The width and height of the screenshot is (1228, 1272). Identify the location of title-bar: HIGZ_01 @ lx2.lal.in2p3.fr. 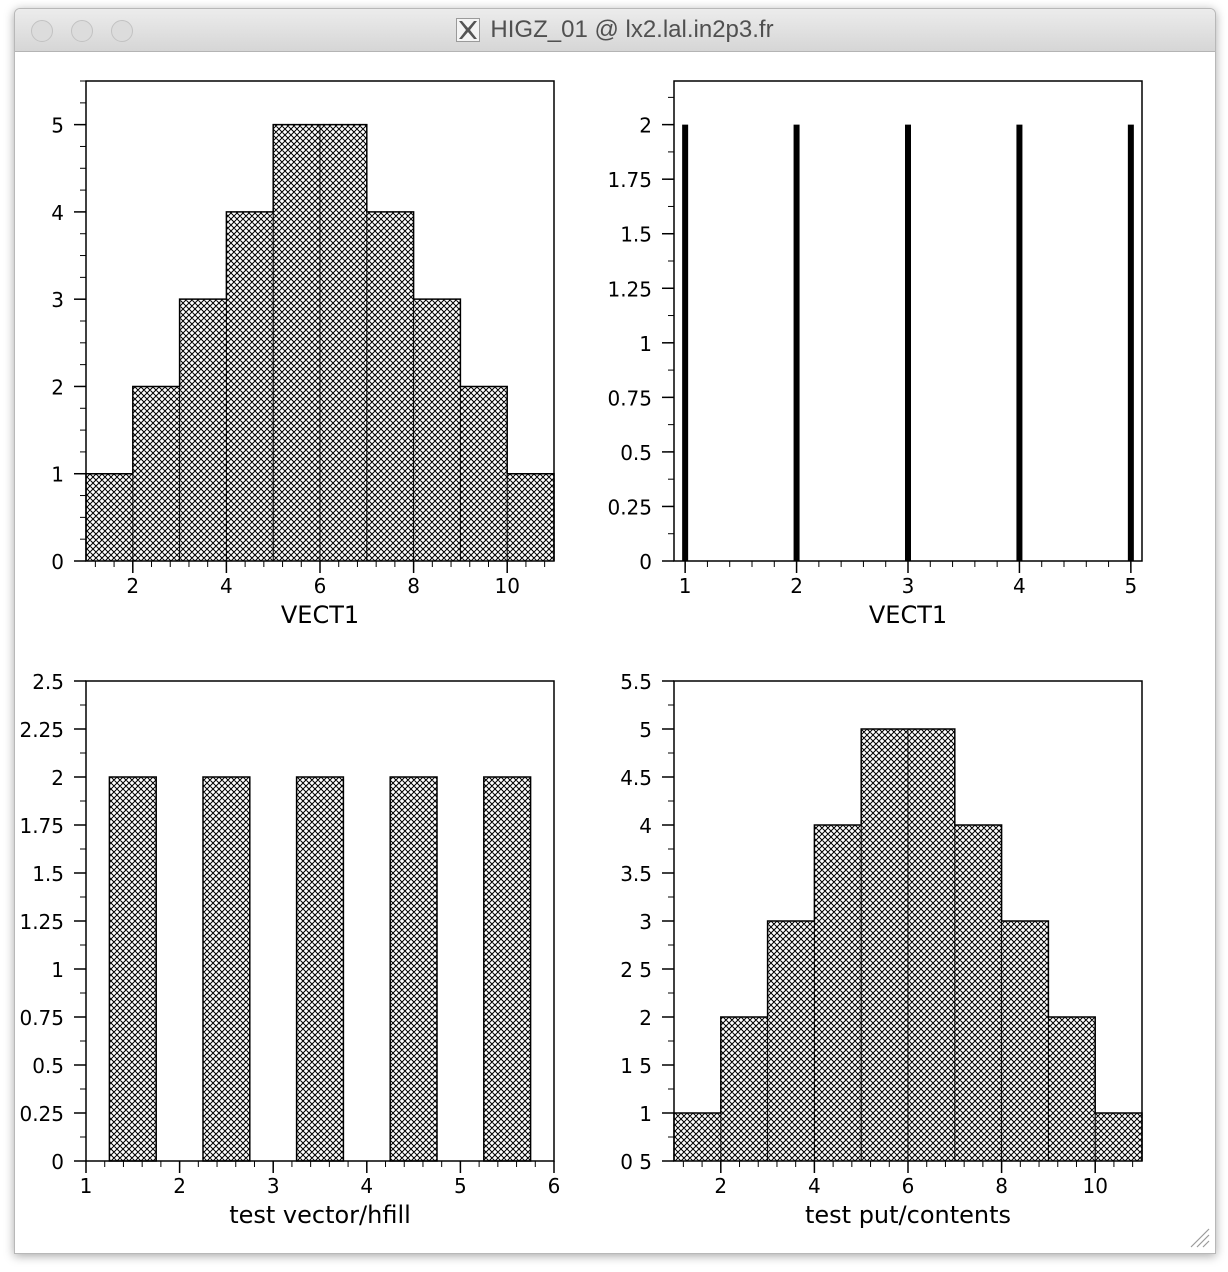
(615, 30).